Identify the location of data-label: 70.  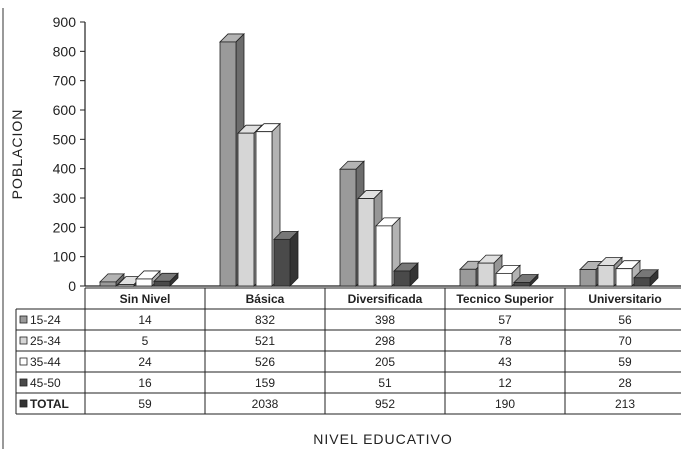
(625, 341).